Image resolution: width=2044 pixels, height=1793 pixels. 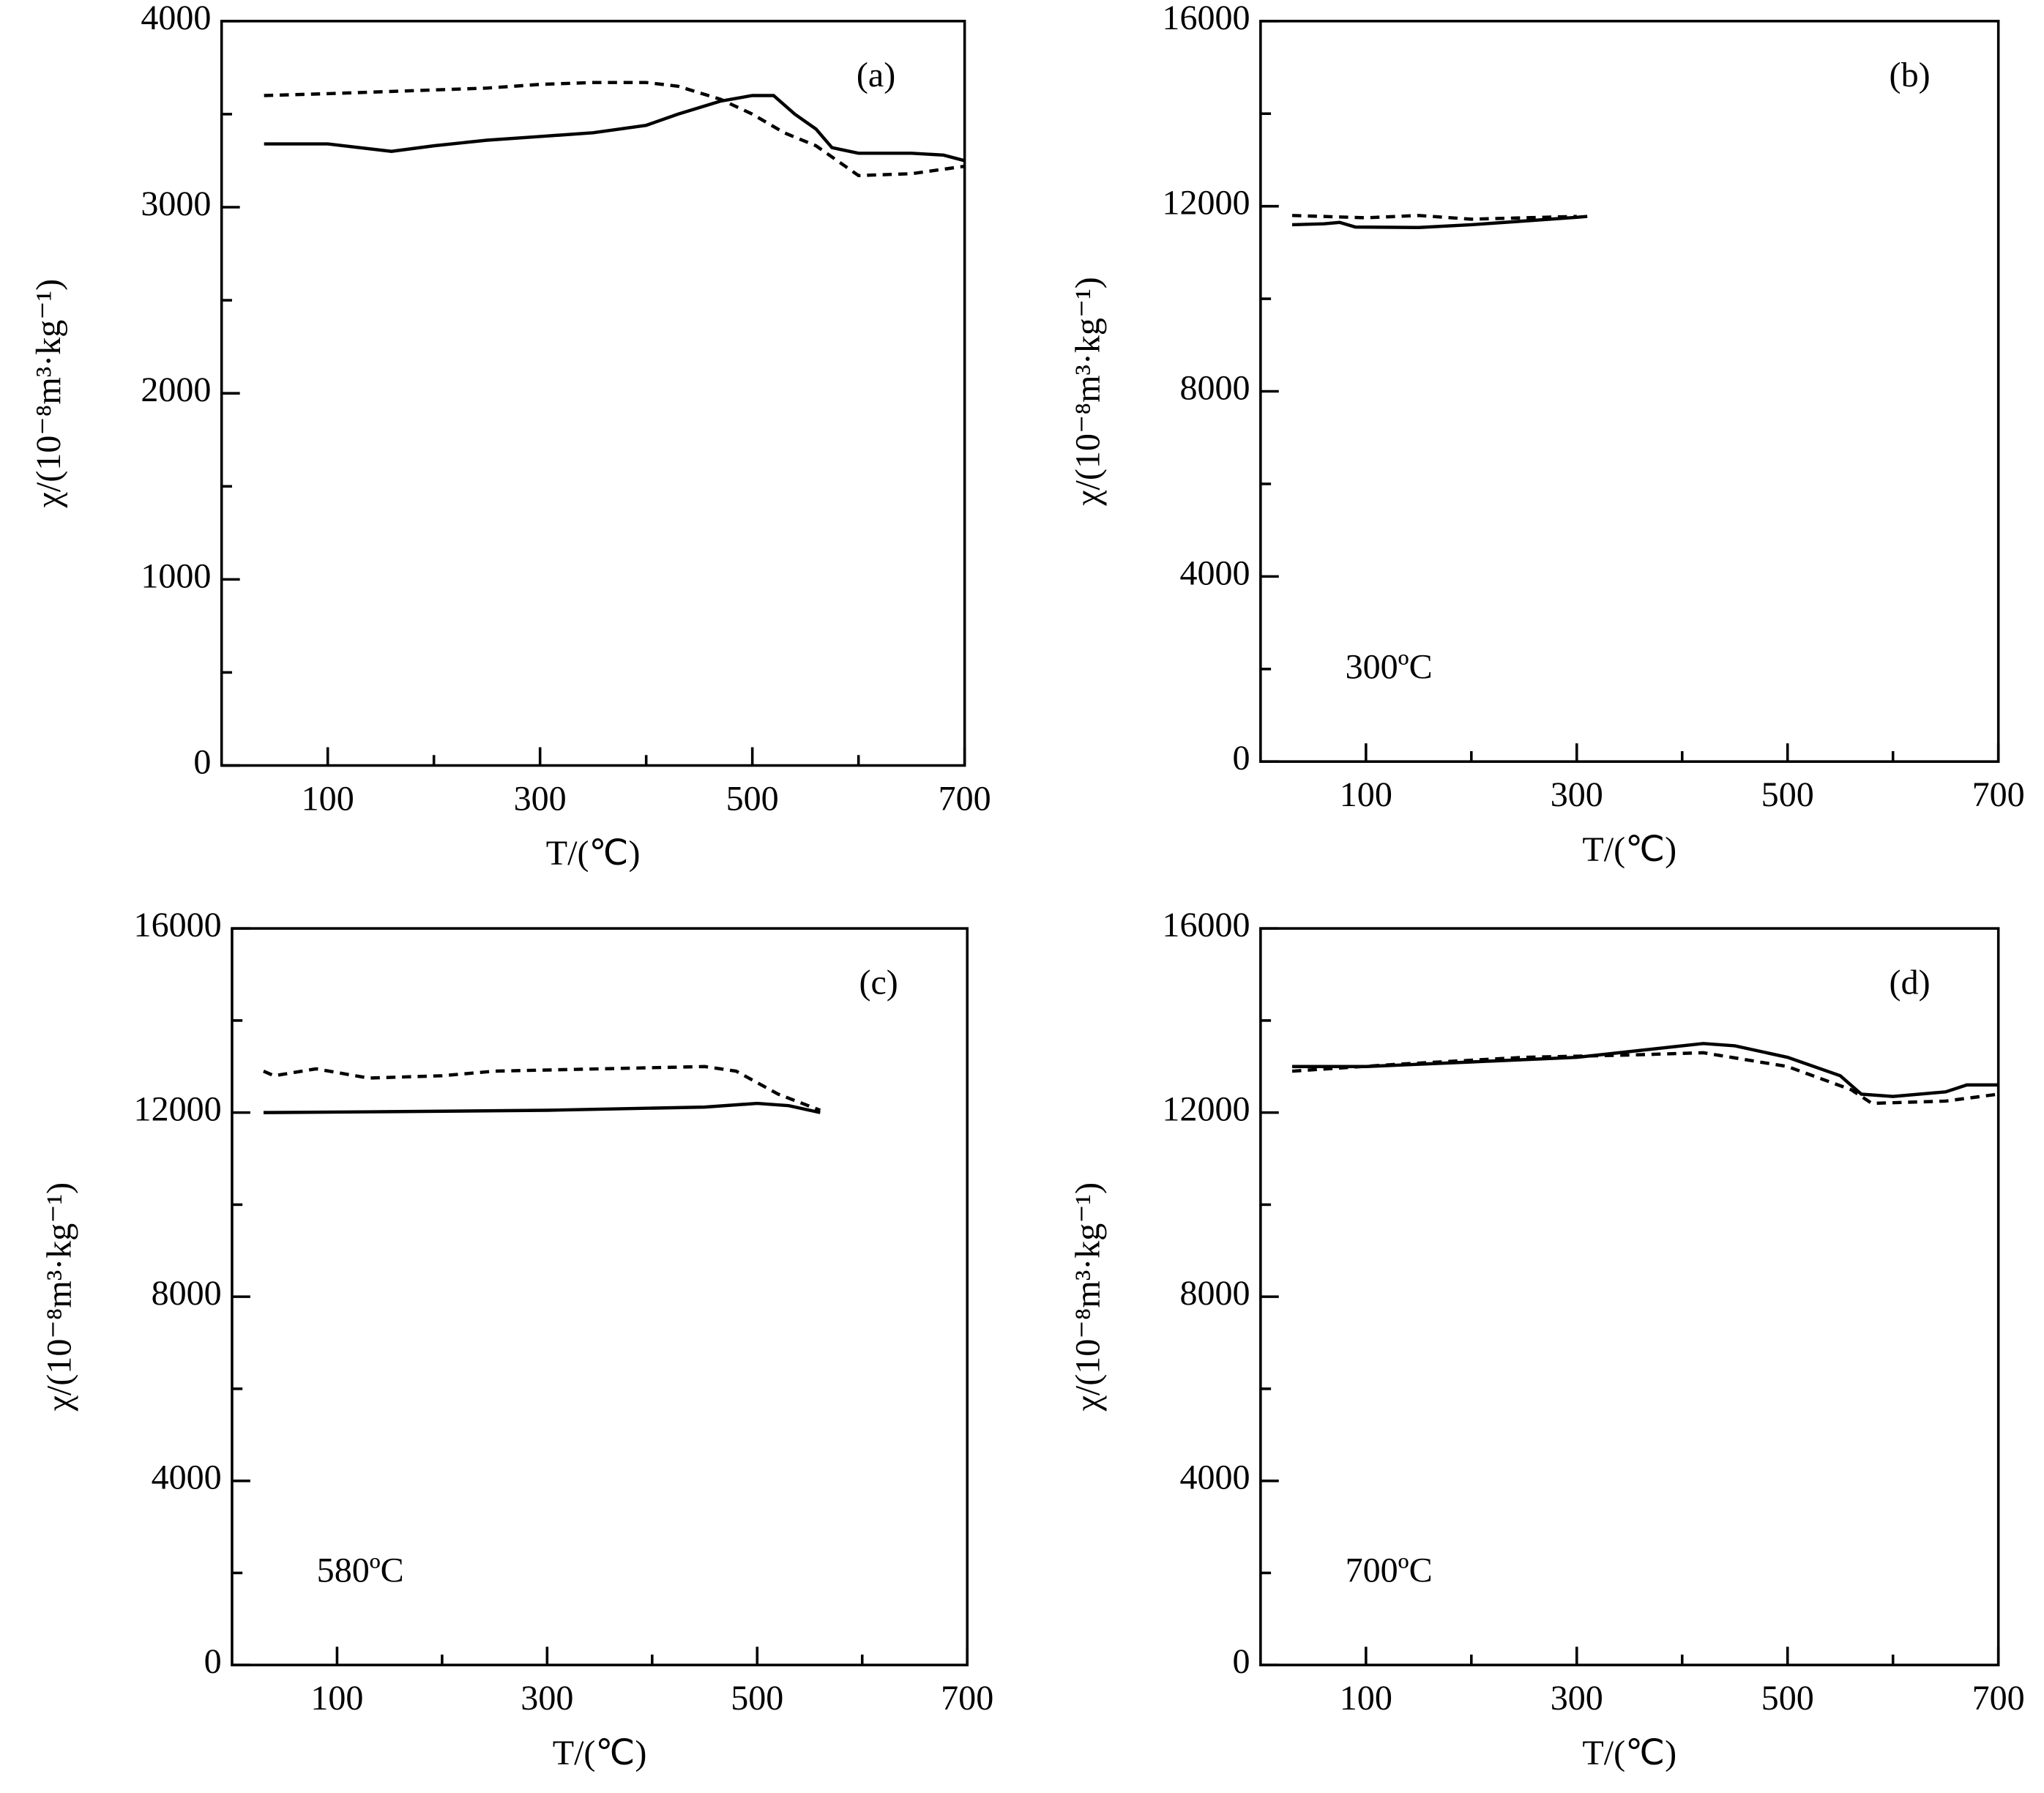 I want to click on annotation: 700ºC, so click(x=1389, y=1571).